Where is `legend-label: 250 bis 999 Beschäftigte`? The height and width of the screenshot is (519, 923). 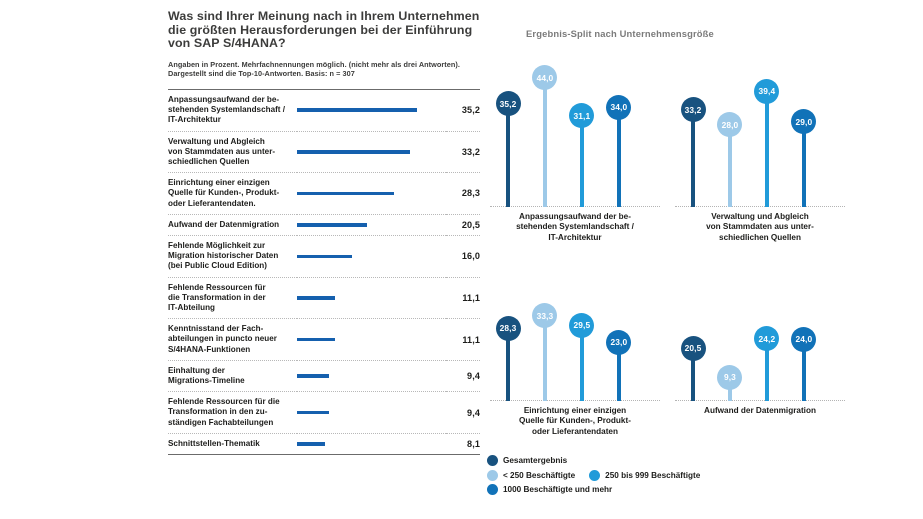
legend-label: 250 bis 999 Beschäftigte is located at coordinates (653, 475).